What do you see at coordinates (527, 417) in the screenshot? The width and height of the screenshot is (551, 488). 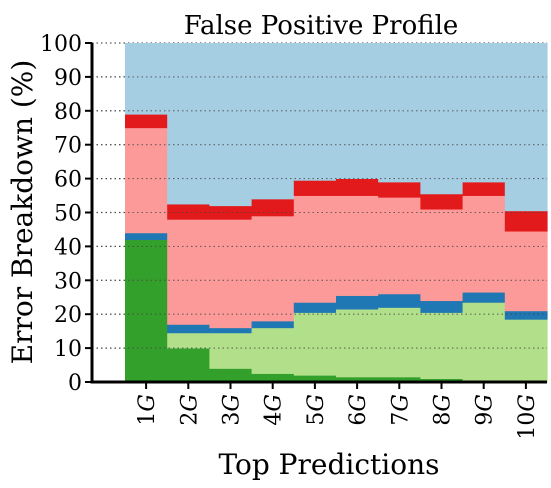 I see `x-tick-label-10g: 10G` at bounding box center [527, 417].